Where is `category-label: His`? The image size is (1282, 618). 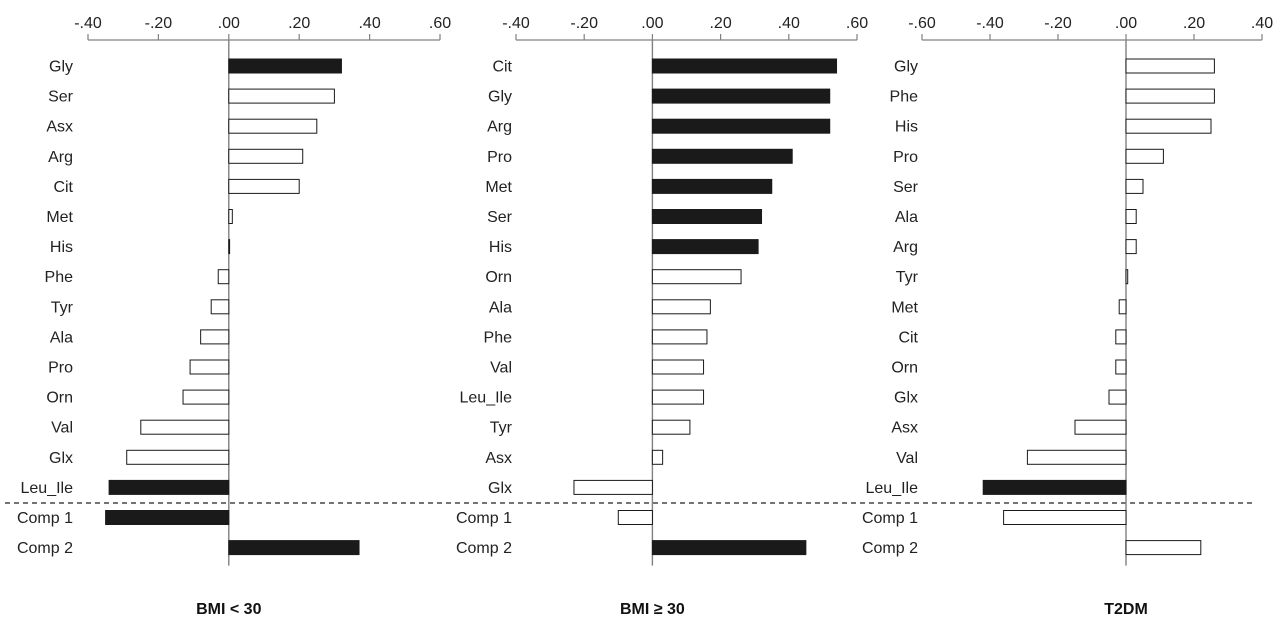
category-label: His is located at coordinates (61, 247).